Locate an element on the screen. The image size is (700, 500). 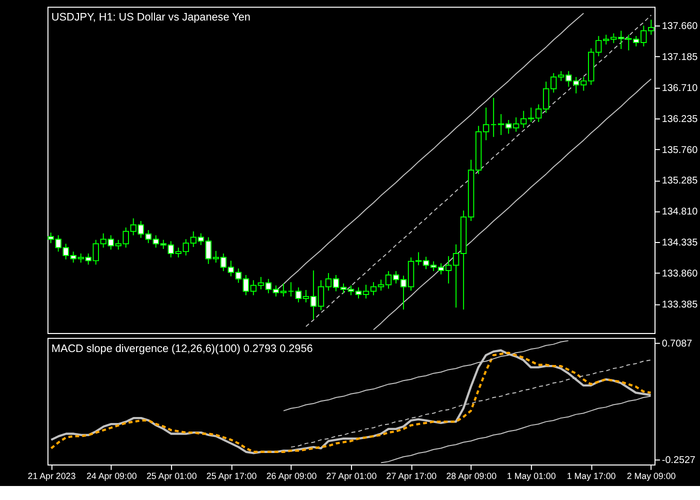
y-tick-label: 0.7087 is located at coordinates (677, 344).